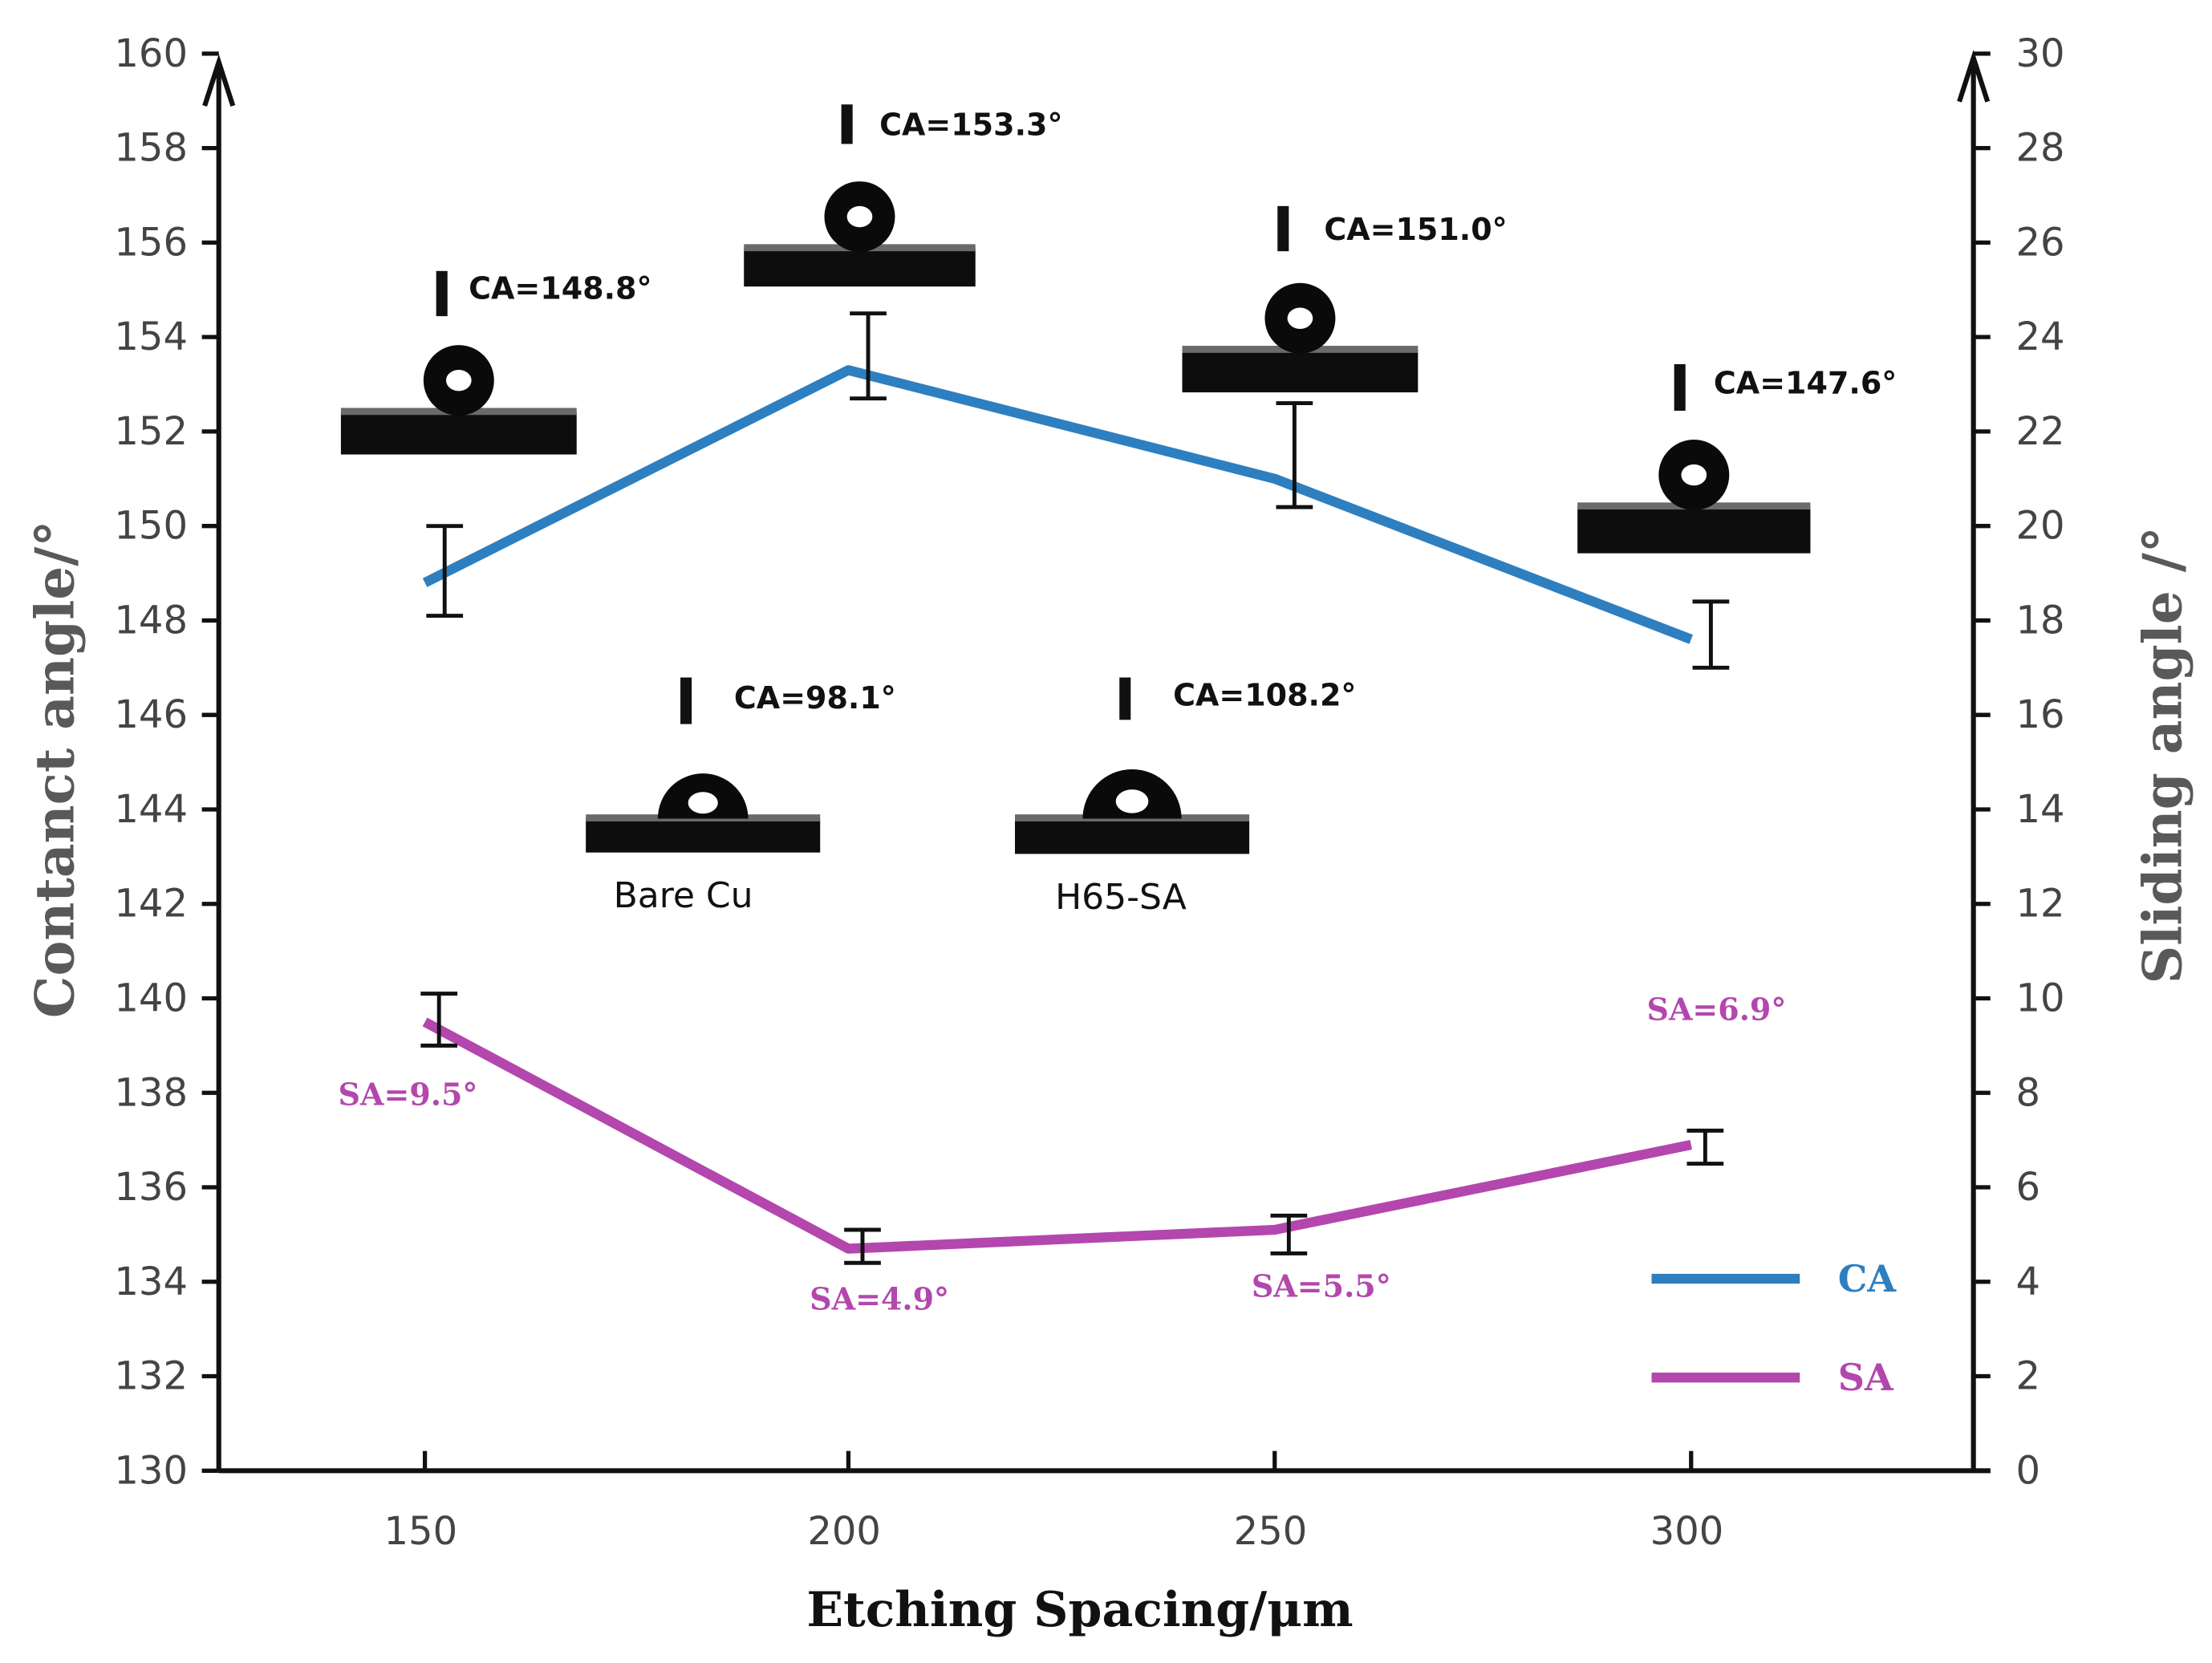  I want to click on left-tick-label: 140, so click(151, 997).